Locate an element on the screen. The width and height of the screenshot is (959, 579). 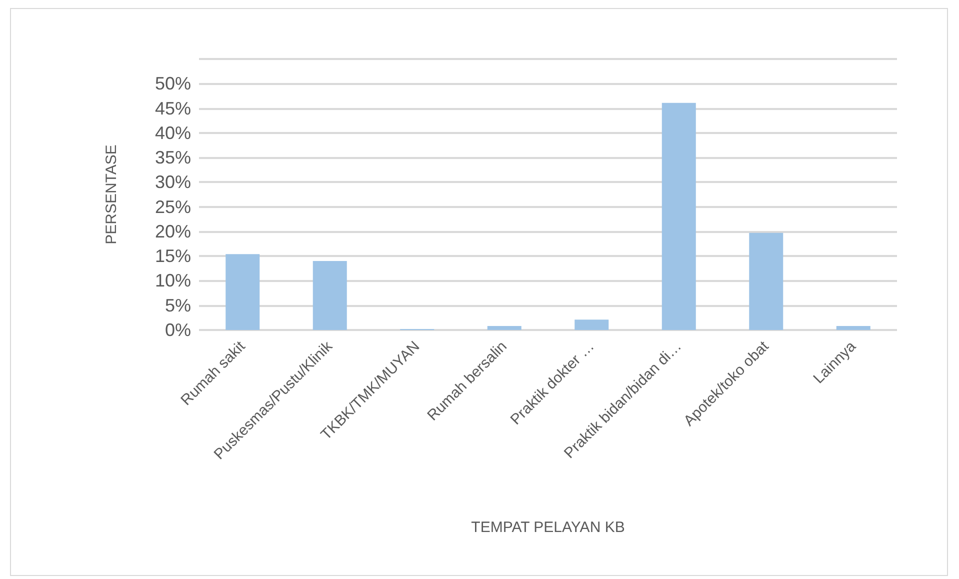
y-tick-label: 5% is located at coordinates (177, 305).